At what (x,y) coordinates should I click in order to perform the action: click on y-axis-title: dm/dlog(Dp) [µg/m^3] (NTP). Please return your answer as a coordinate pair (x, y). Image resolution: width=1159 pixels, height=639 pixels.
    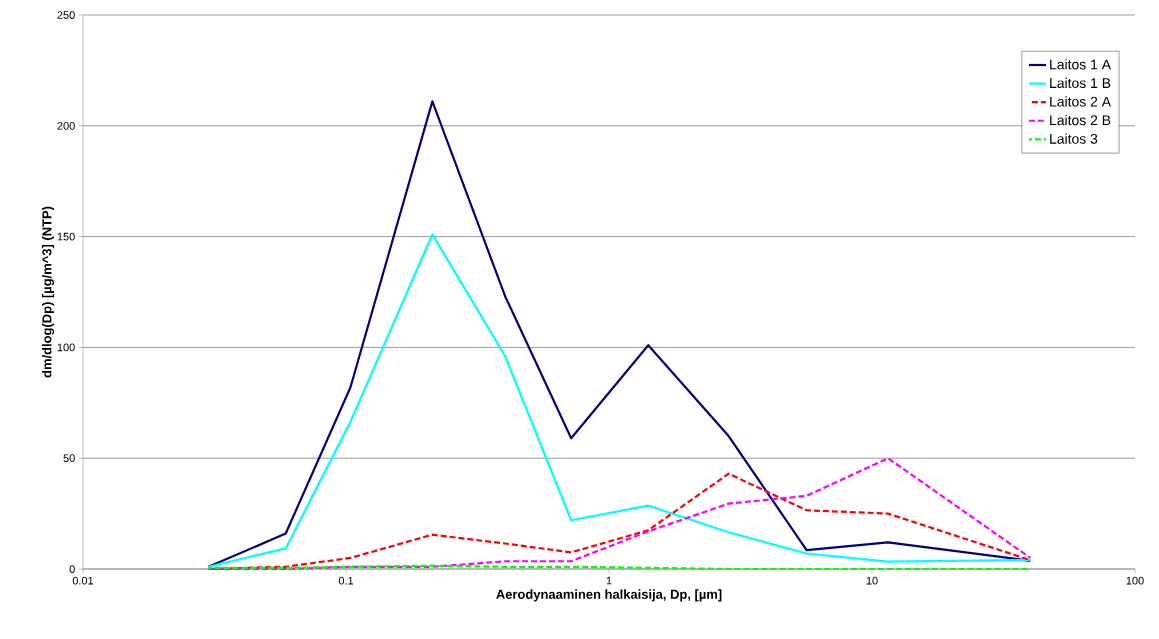
    Looking at the image, I should click on (48, 292).